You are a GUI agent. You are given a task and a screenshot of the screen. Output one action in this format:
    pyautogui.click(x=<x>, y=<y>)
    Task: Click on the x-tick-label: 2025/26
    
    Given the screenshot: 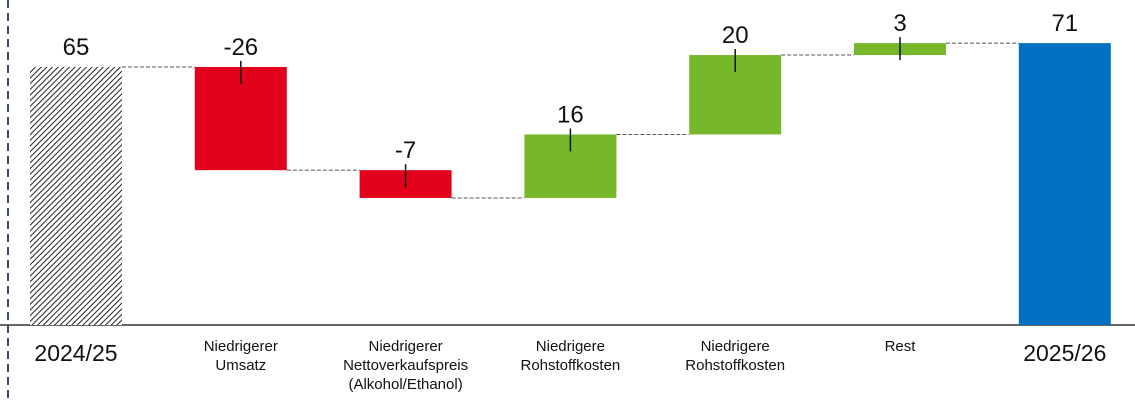 What is the action you would take?
    pyautogui.click(x=1065, y=353)
    